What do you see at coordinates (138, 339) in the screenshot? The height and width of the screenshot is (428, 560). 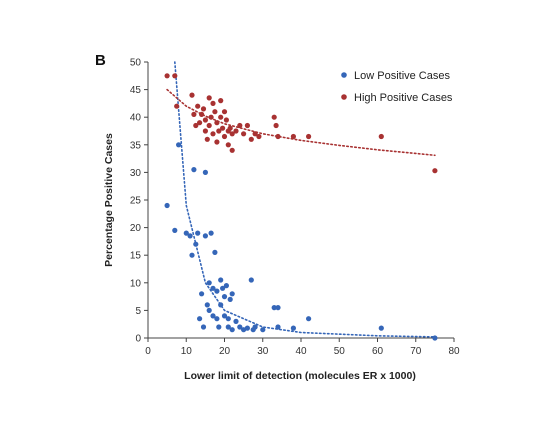 I see `y-tick-label: 0` at bounding box center [138, 339].